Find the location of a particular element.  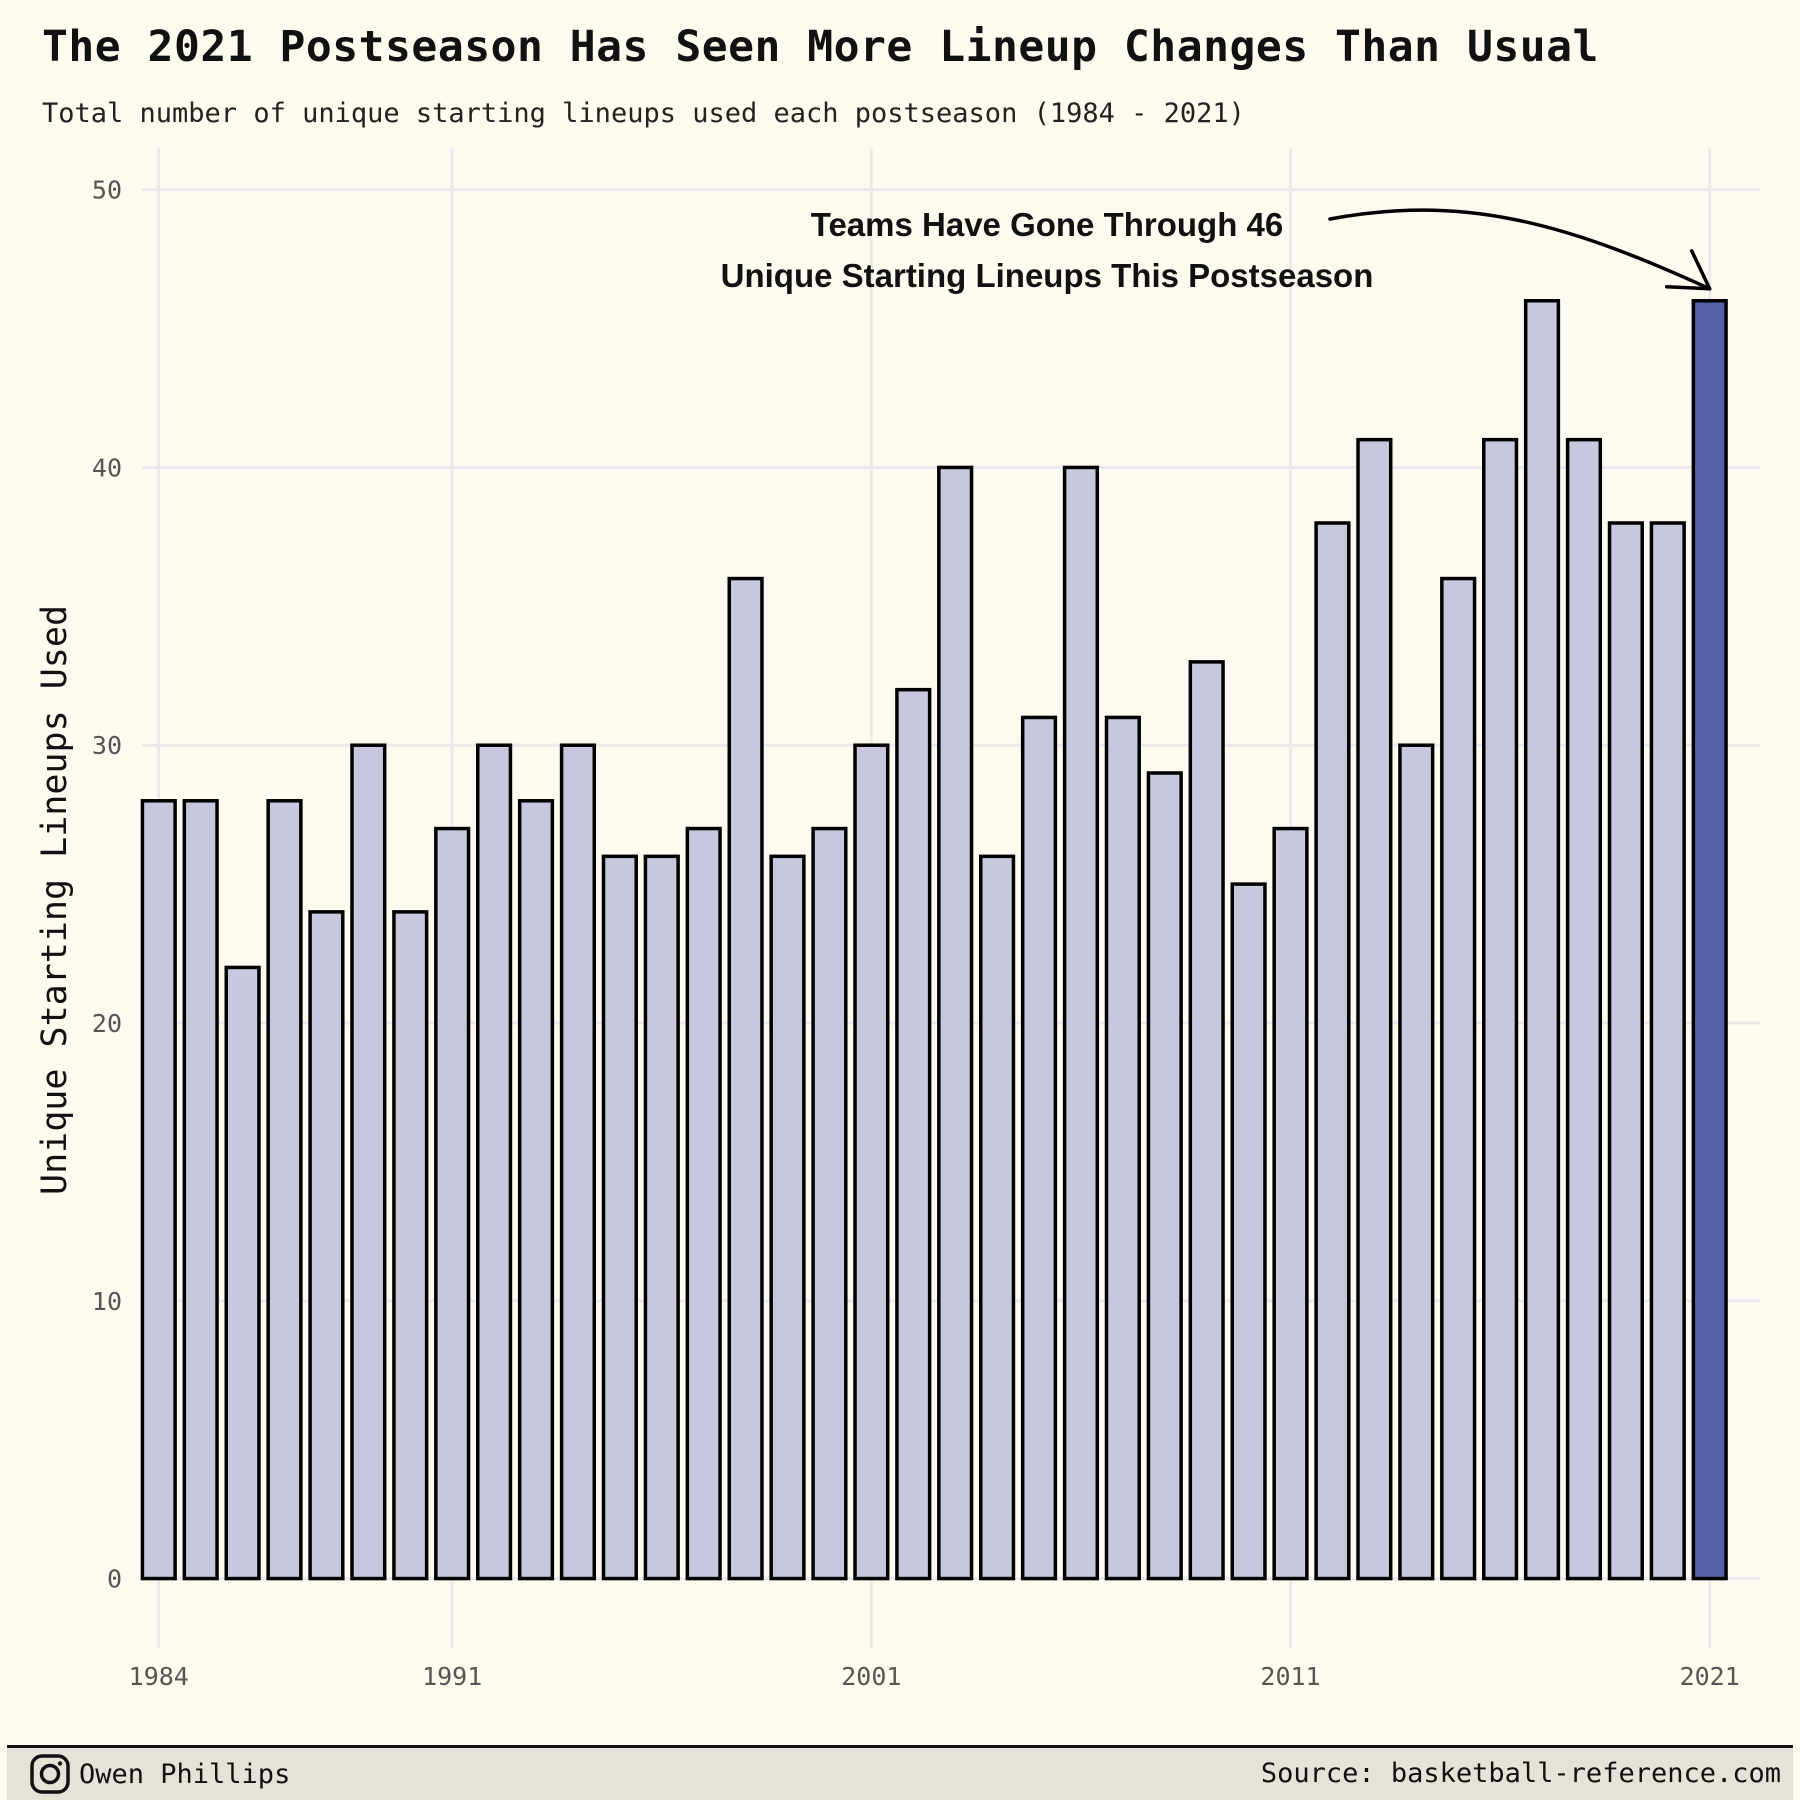

y-tick-label: 10 is located at coordinates (107, 1301).